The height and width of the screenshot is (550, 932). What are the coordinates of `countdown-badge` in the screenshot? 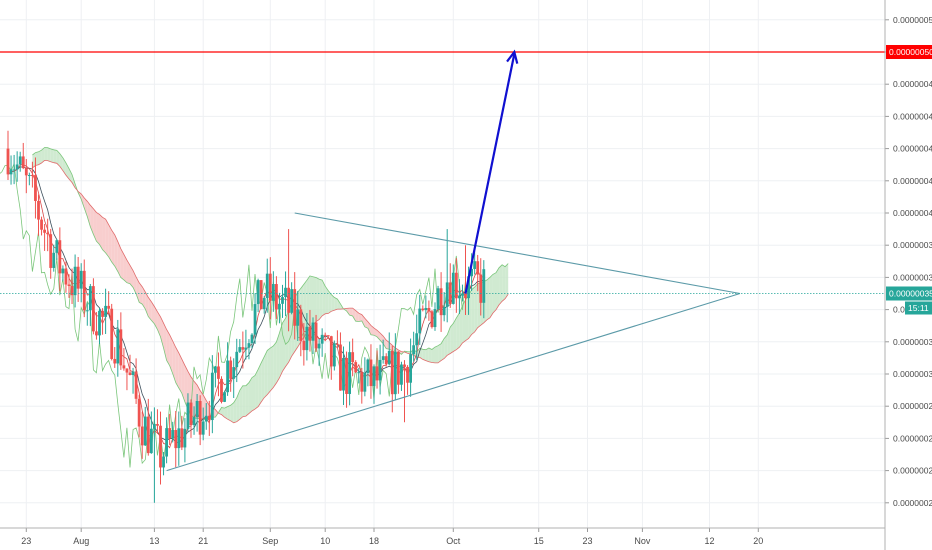 It's located at (918, 308).